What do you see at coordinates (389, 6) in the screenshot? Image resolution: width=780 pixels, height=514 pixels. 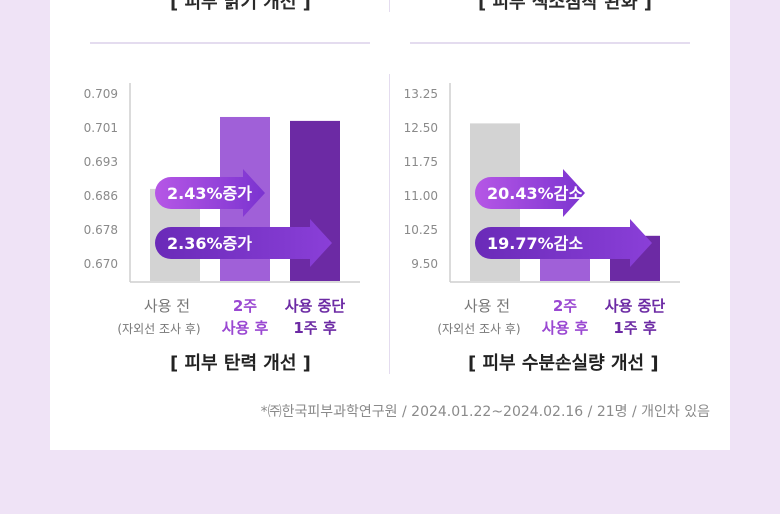 I see `vertical-divider-top` at bounding box center [389, 6].